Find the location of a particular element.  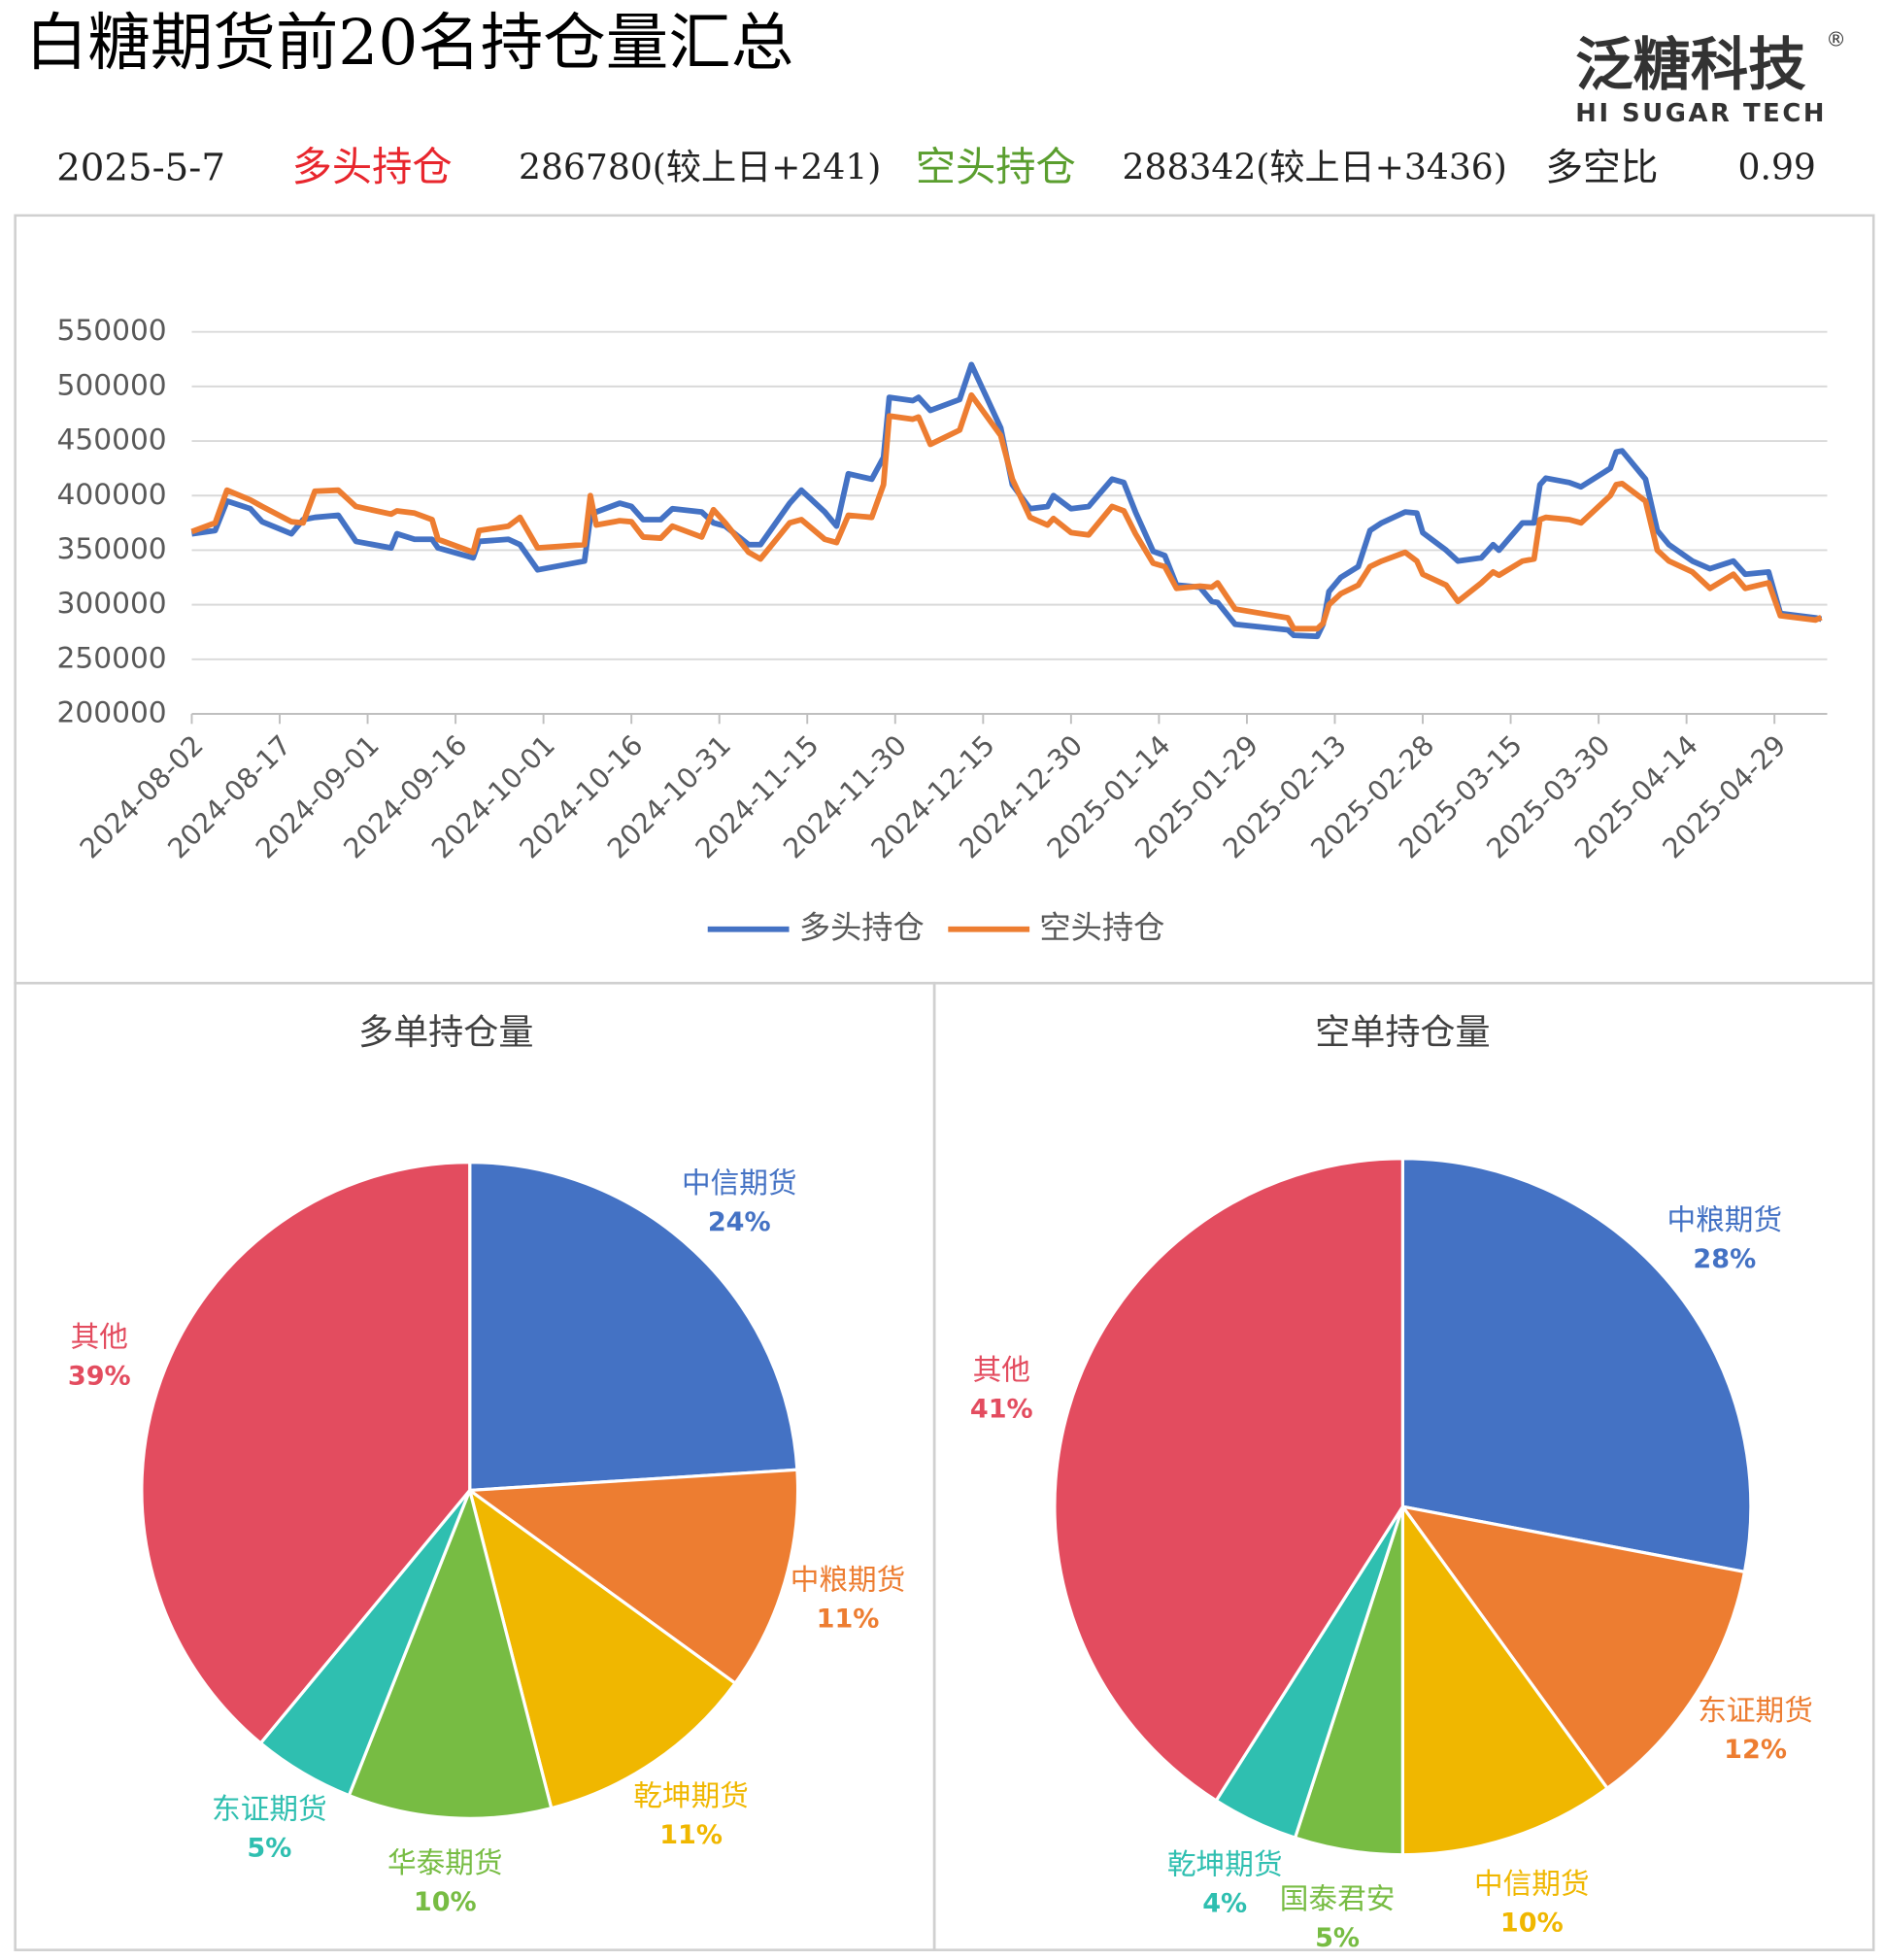

slice-value: 39% is located at coordinates (99, 1376).